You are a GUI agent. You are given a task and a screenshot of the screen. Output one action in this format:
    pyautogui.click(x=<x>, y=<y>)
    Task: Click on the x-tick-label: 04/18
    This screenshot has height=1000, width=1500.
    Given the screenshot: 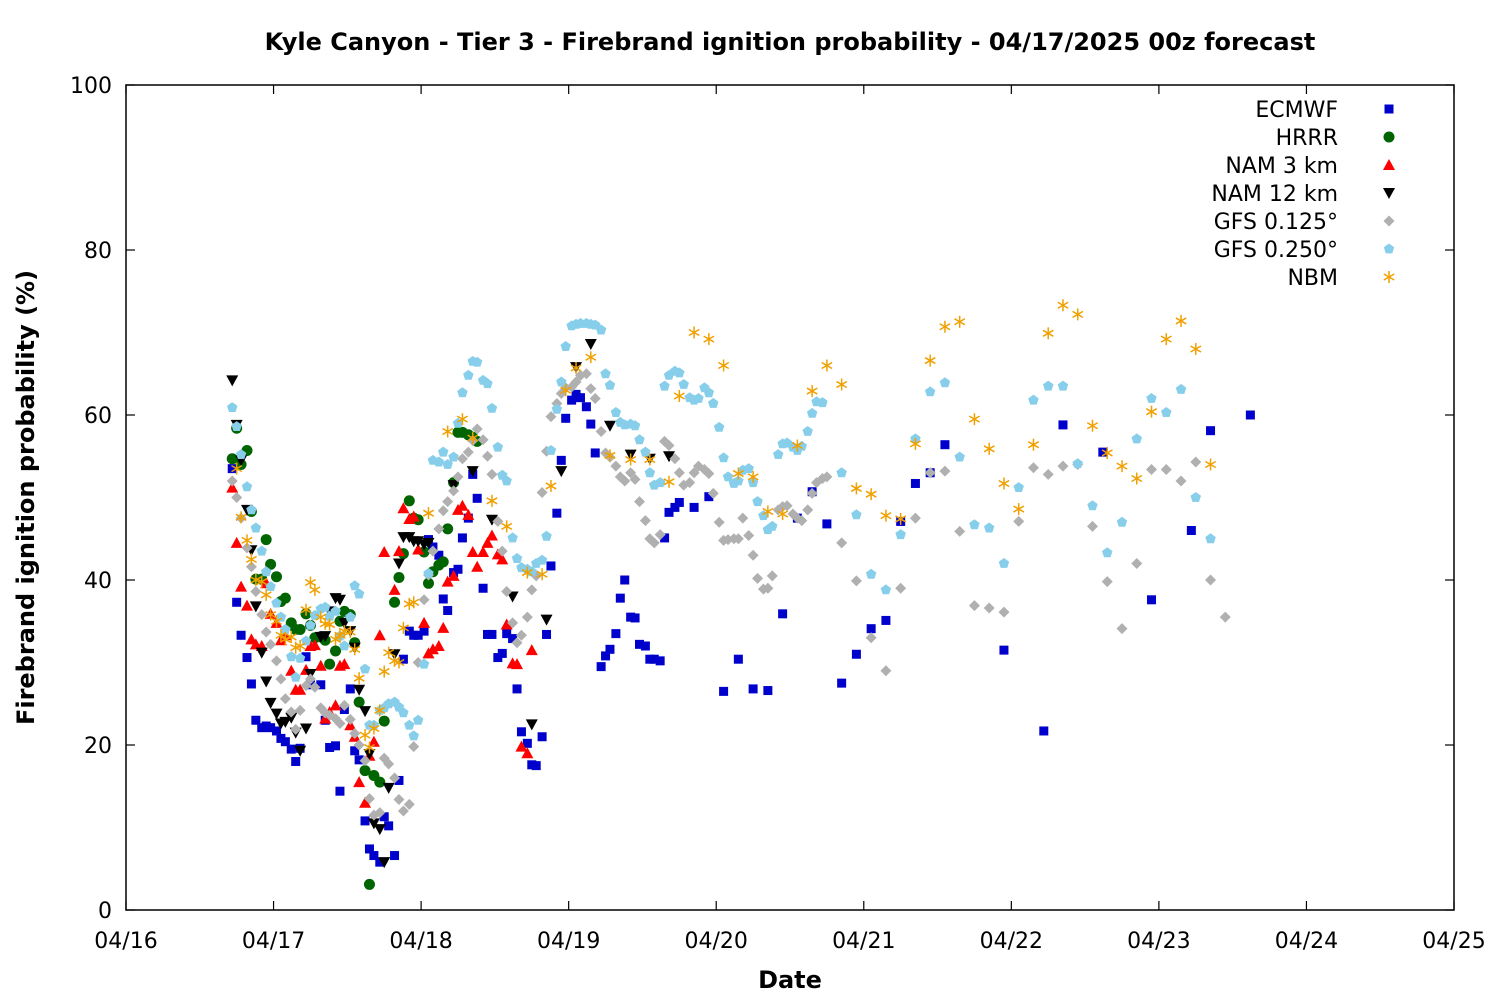 What is the action you would take?
    pyautogui.click(x=420, y=941)
    